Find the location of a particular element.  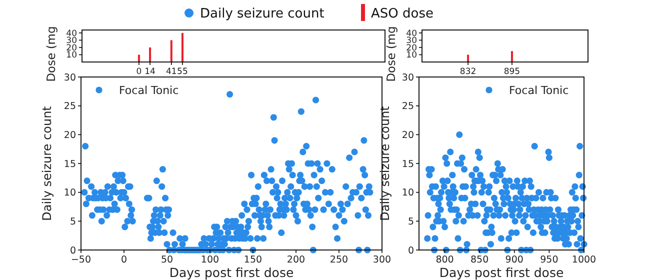

x-tick-label: 1000 is located at coordinates (584, 260).